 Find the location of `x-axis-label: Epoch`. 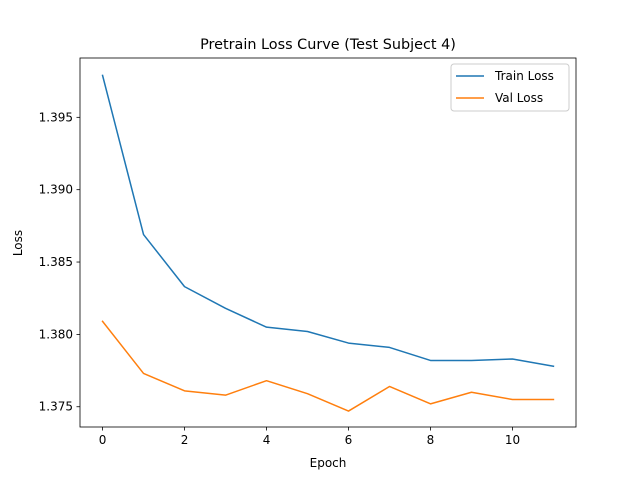

x-axis-label: Epoch is located at coordinates (328, 463).